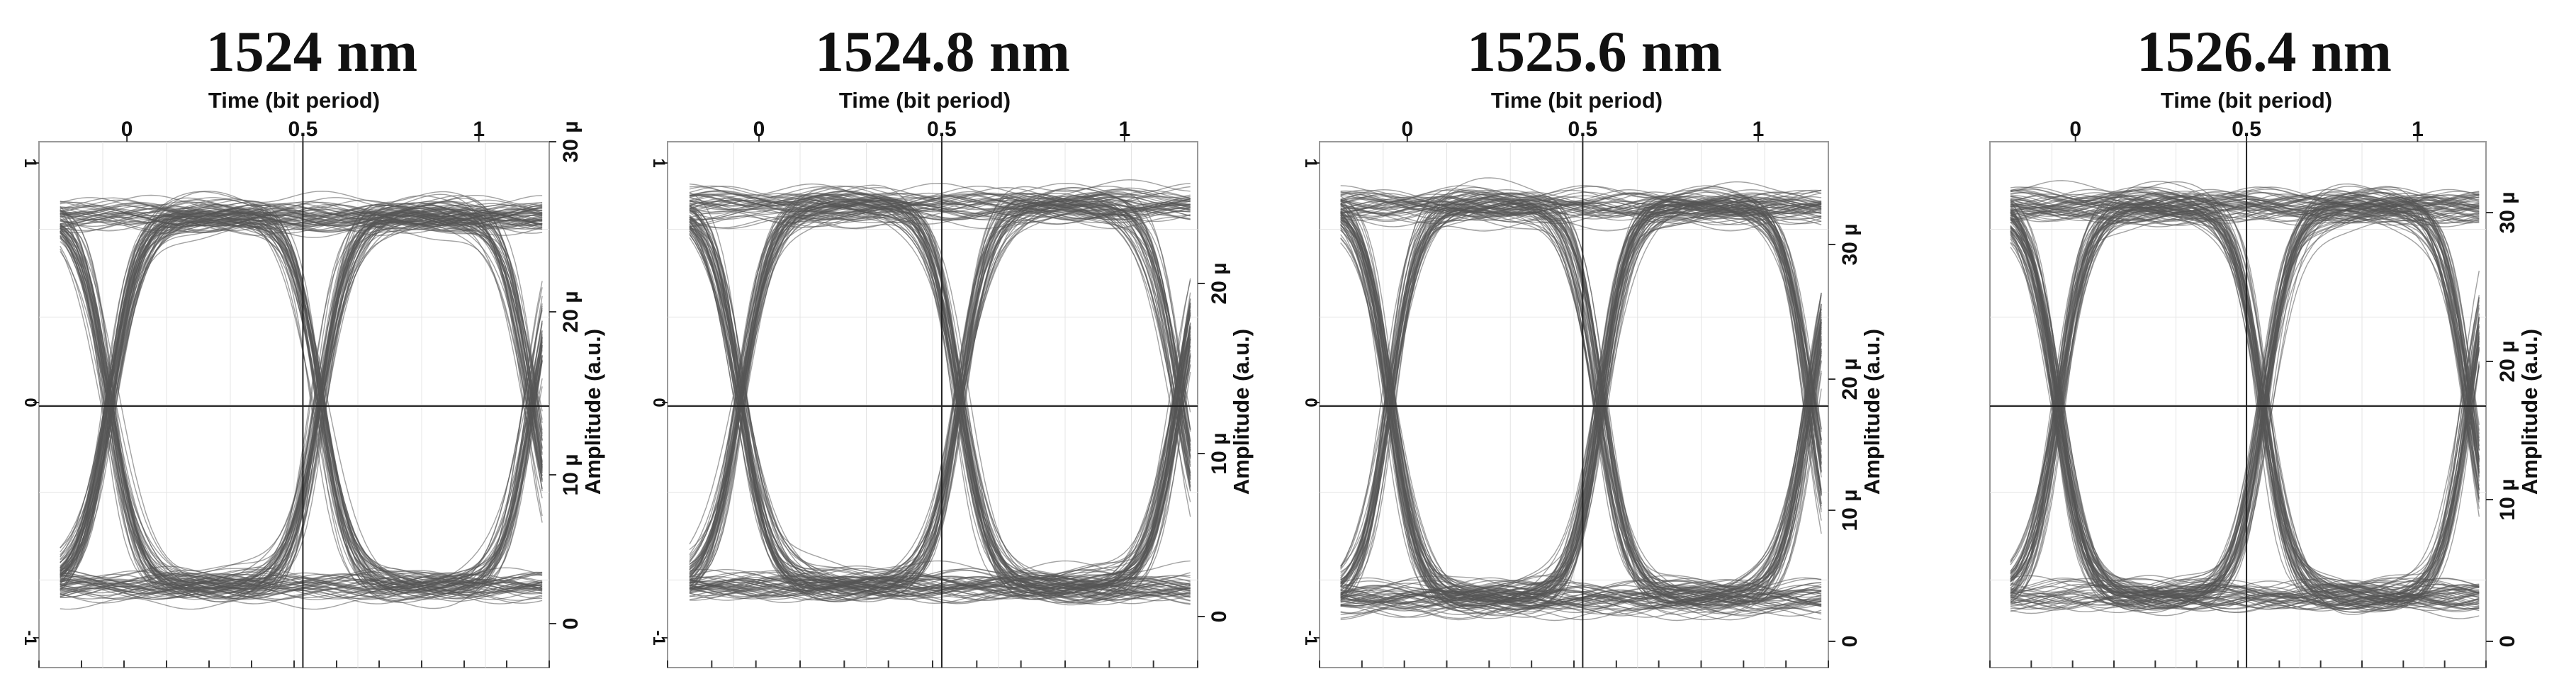 This screenshot has width=2576, height=686. I want to click on x-axis-label: Time (bit period), so click(925, 101).